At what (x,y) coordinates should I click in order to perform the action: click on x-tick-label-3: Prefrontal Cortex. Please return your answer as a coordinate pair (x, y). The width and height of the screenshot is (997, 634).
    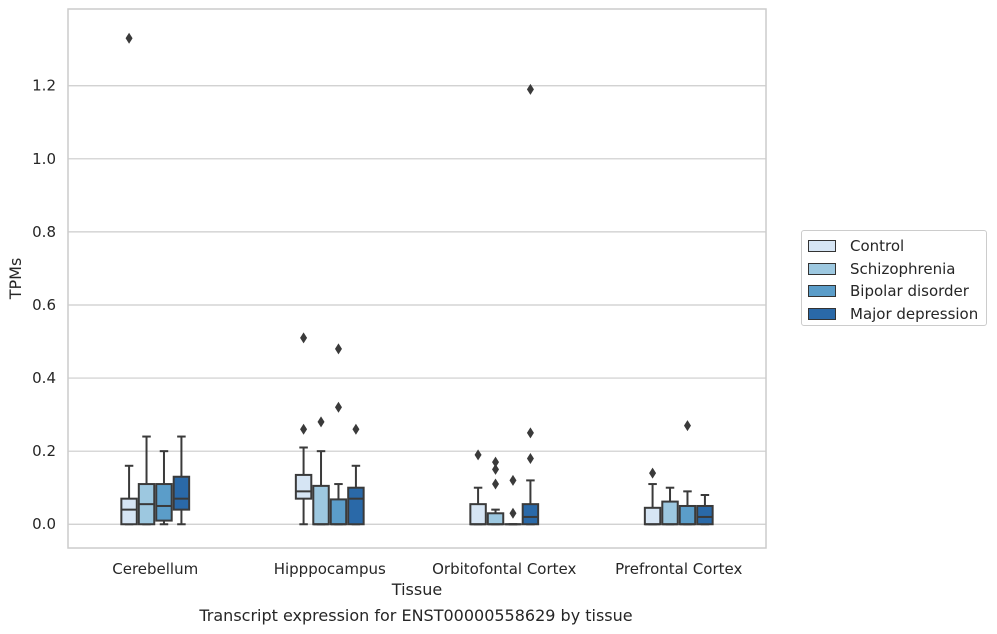
    Looking at the image, I should click on (678, 569).